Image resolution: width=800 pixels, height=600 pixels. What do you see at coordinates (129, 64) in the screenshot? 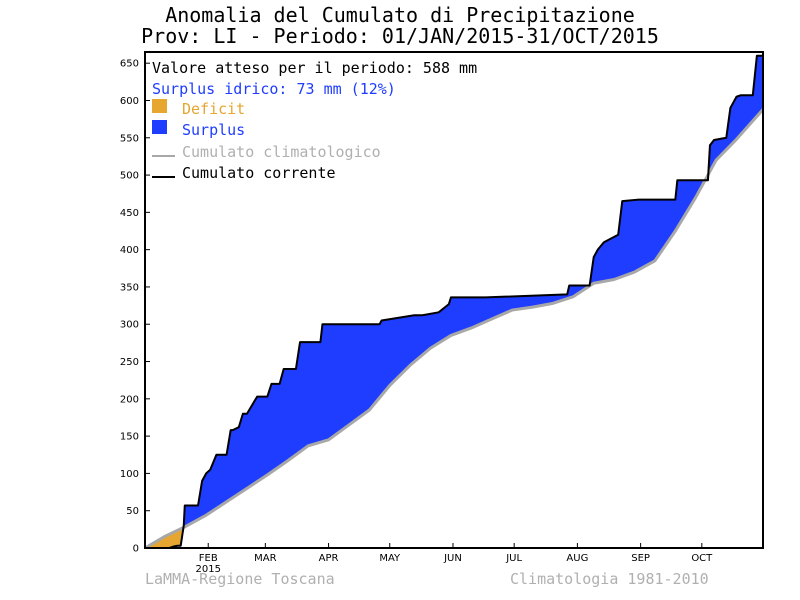
I see `y-tick-label: 650` at bounding box center [129, 64].